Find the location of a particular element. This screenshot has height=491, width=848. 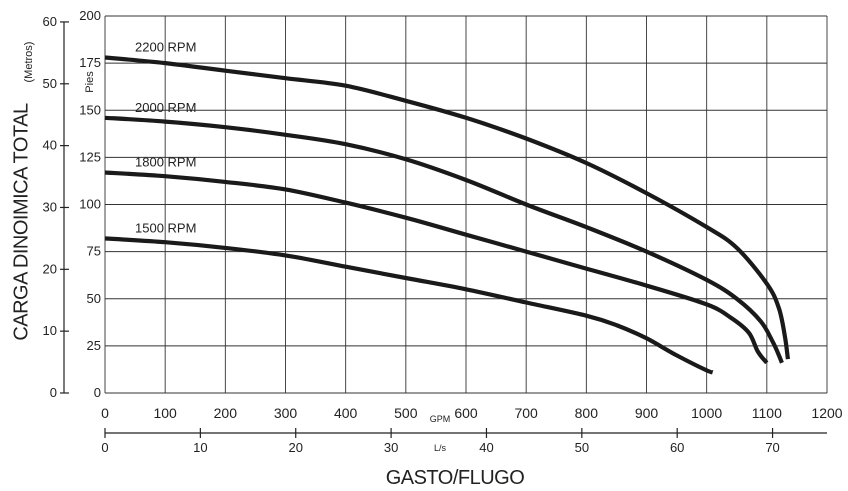

y-secondary-tick-label: 30 is located at coordinates (50, 206).